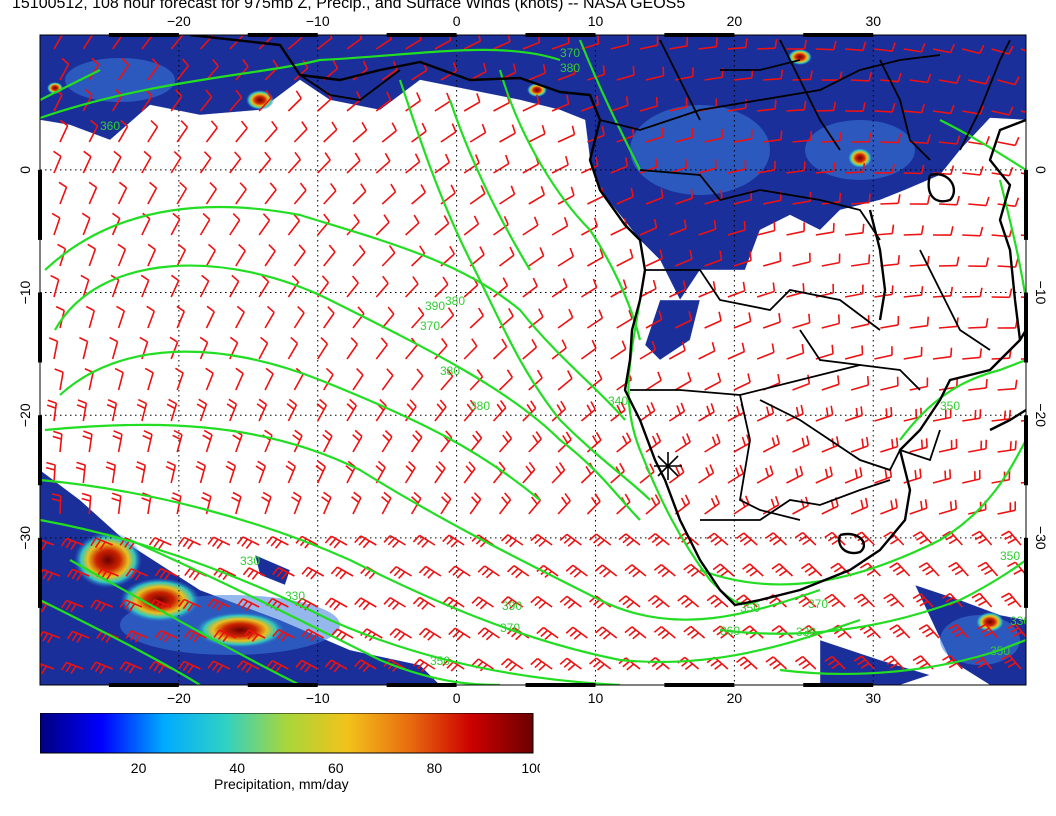  Describe the element at coordinates (25, 538) in the screenshot. I see `lat-tick-label: −30` at that location.